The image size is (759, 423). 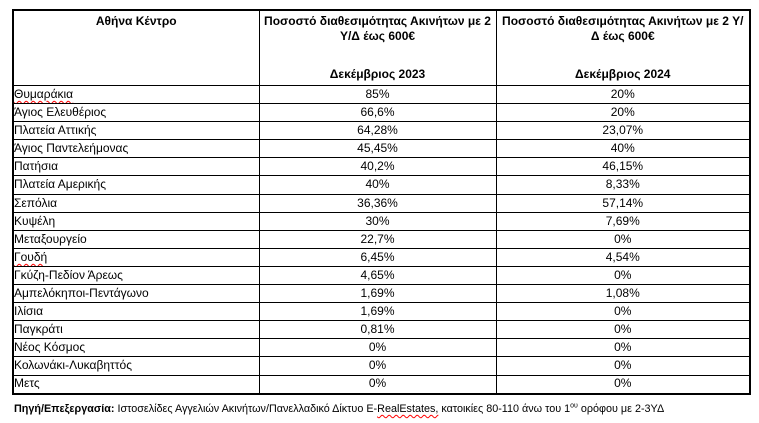 What do you see at coordinates (136, 203) in the screenshot?
I see `area-cell: Σεπόλια` at bounding box center [136, 203].